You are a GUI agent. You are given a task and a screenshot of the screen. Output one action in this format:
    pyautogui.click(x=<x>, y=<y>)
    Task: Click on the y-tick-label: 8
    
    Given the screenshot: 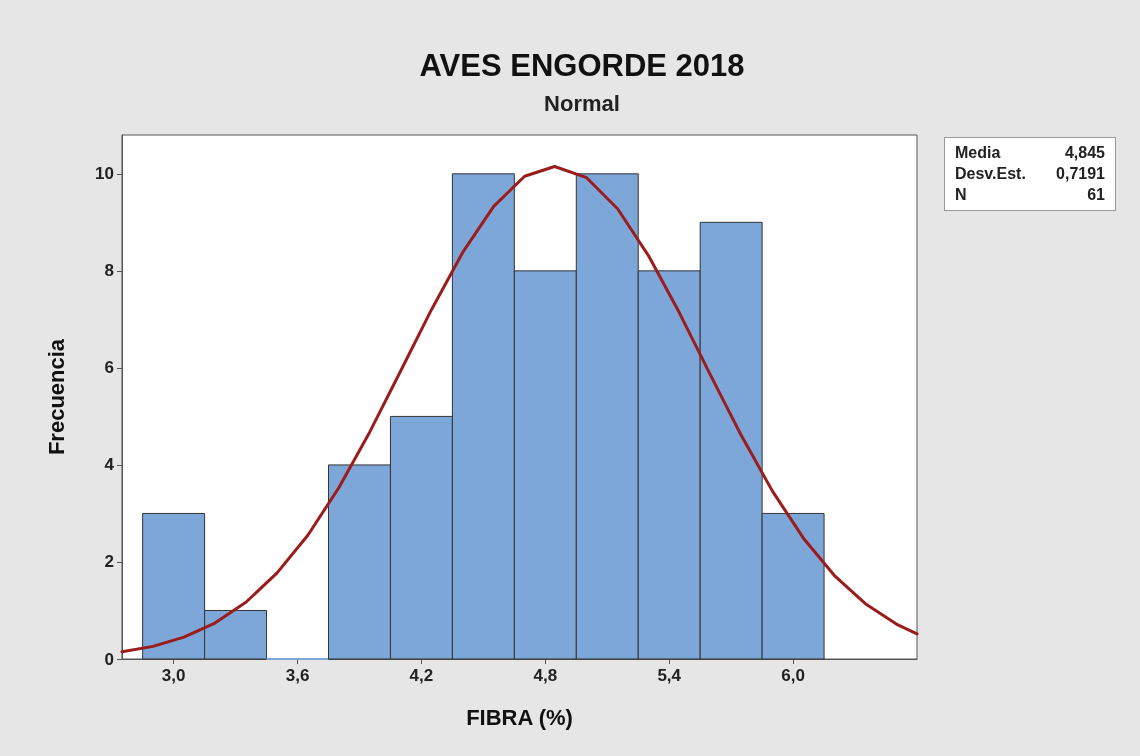 What is the action you would take?
    pyautogui.click(x=109, y=271)
    